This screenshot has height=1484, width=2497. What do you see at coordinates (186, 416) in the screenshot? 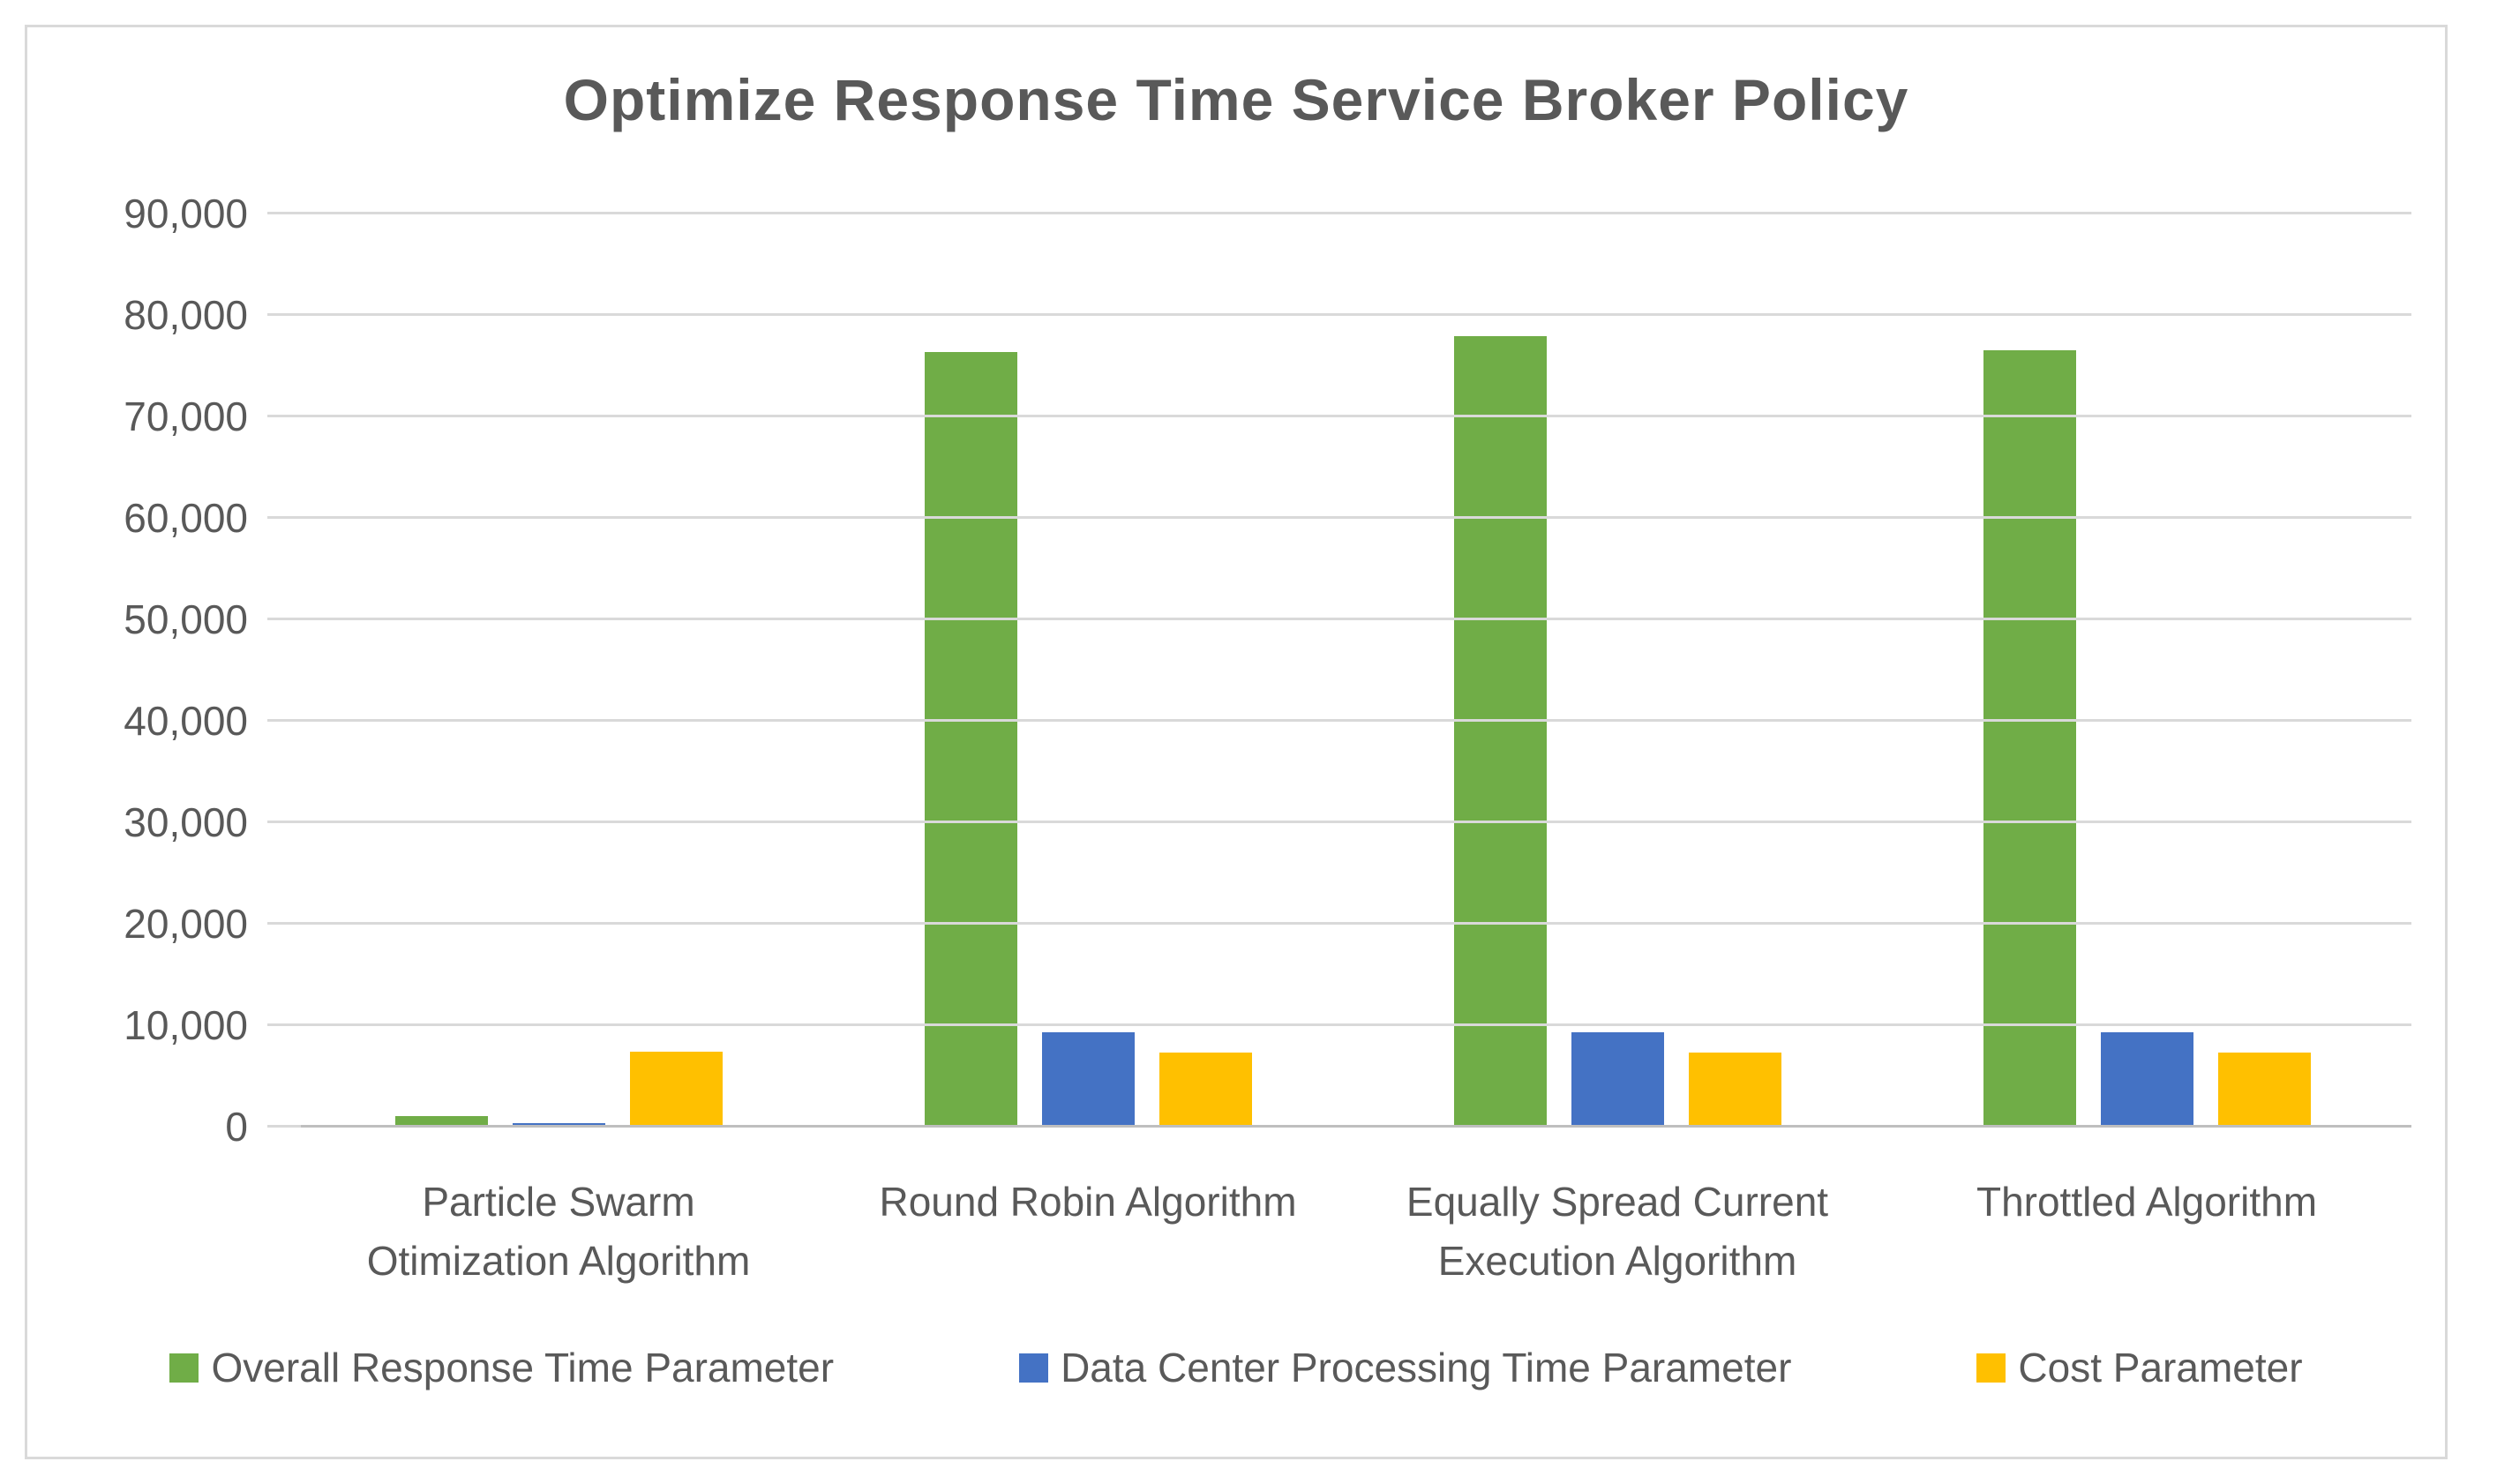
I see `y-axis-tick-label: 70,000` at bounding box center [186, 416].